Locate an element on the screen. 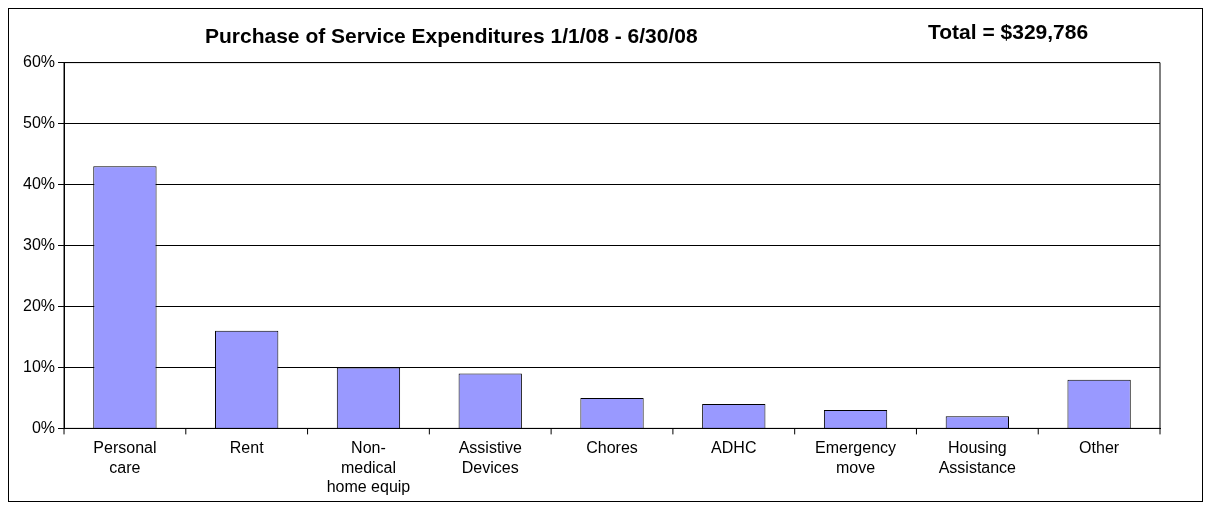  x-tick-label: Emergency move is located at coordinates (856, 457).